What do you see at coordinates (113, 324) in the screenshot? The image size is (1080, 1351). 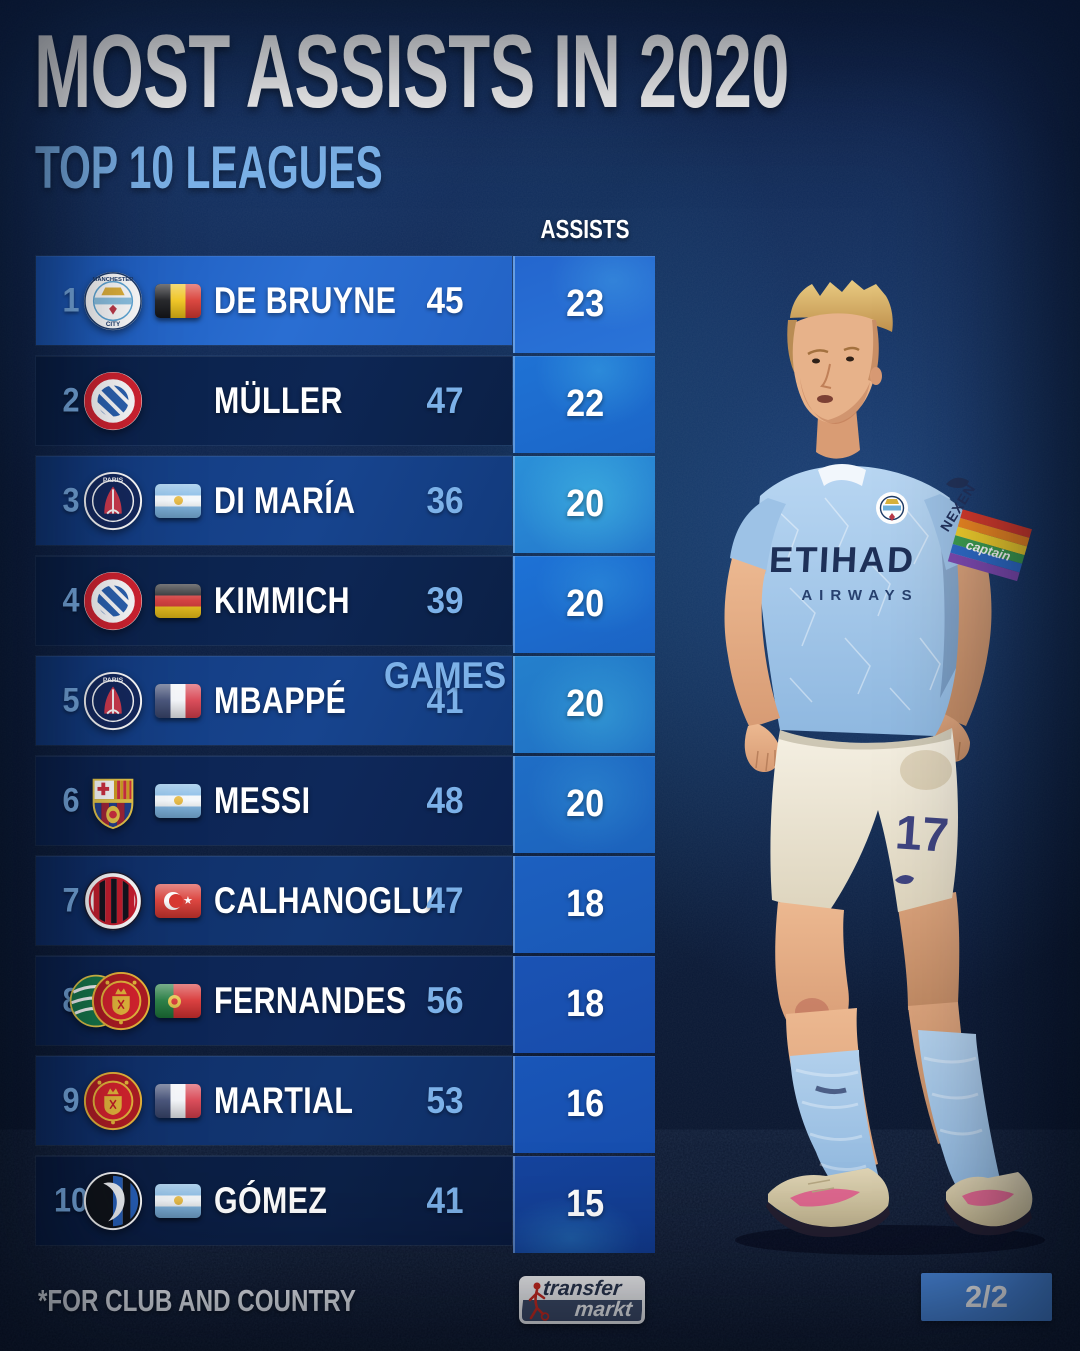 I see `svg-text: CITY` at bounding box center [113, 324].